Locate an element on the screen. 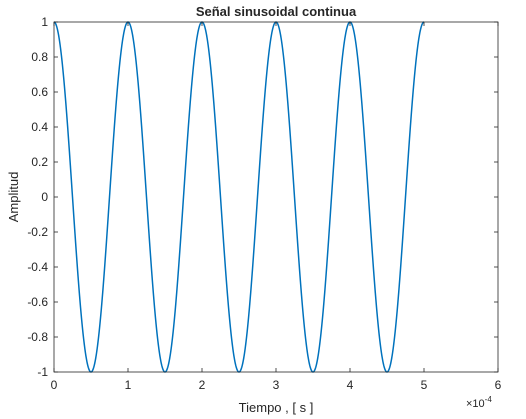 Image resolution: width=526 pixels, height=419 pixels. x-axis-exponent-power: -4 is located at coordinates (489, 399).